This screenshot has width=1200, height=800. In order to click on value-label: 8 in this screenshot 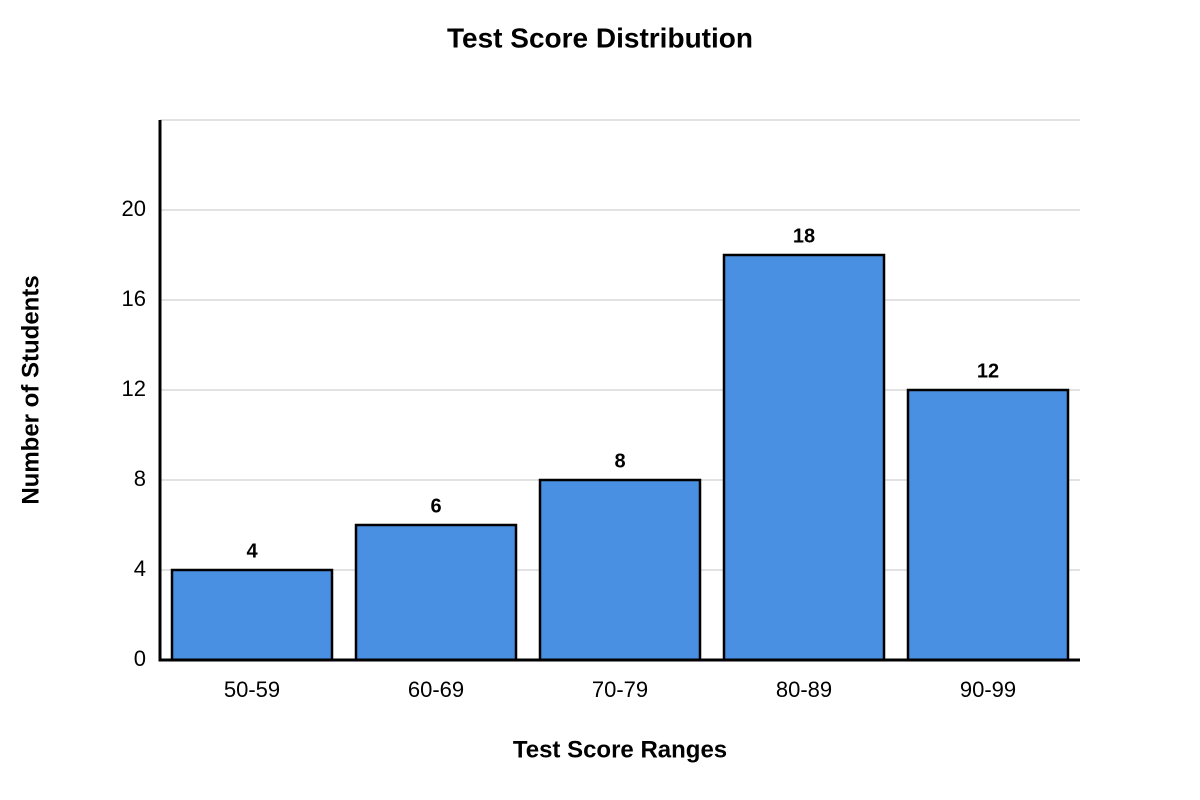, I will do `click(619, 461)`.